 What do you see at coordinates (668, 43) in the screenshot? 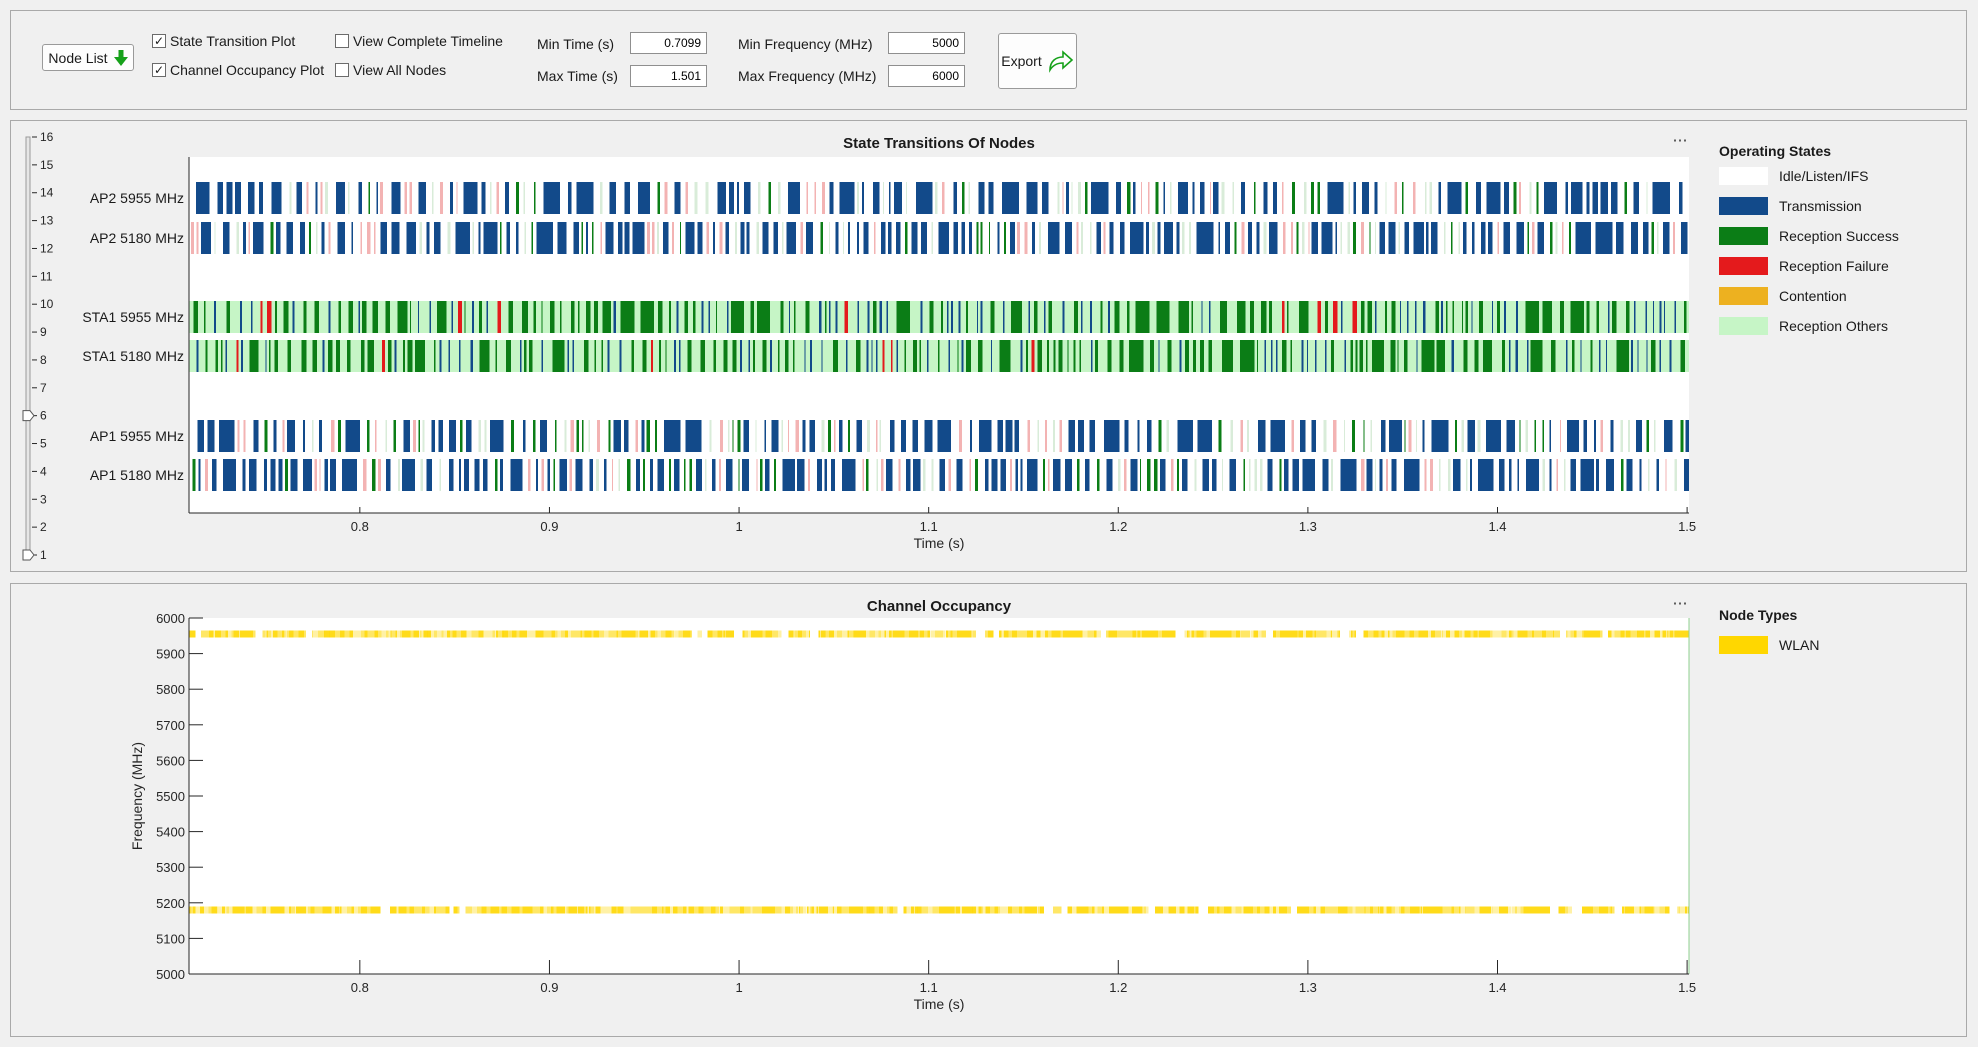
I see `min-time-input` at bounding box center [668, 43].